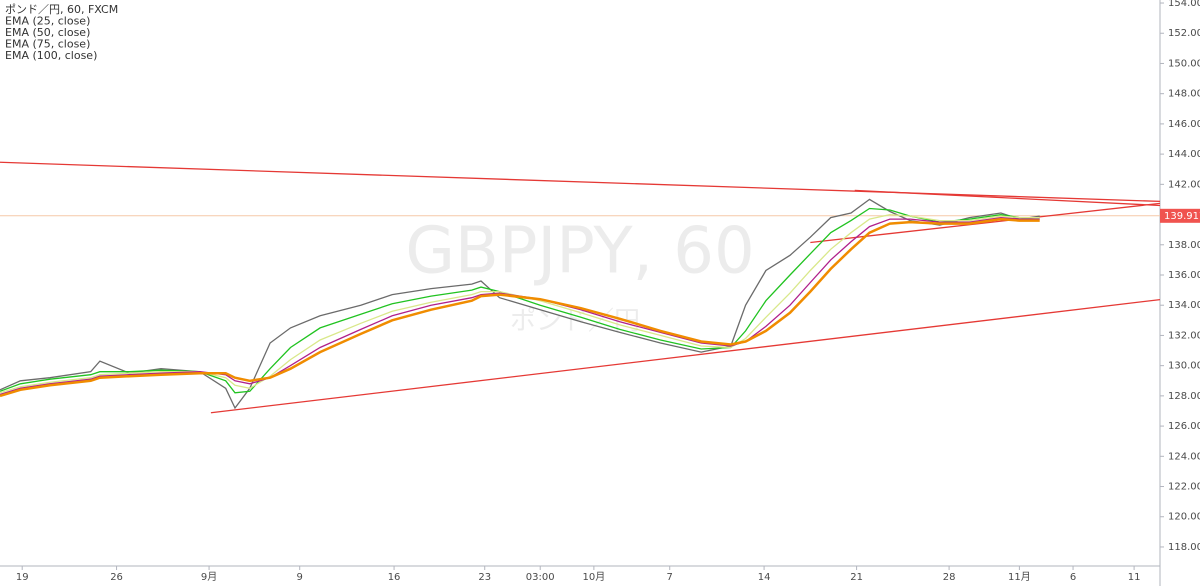 This screenshot has width=1200, height=586. I want to click on y-tick-label: 126.000, so click(1184, 426).